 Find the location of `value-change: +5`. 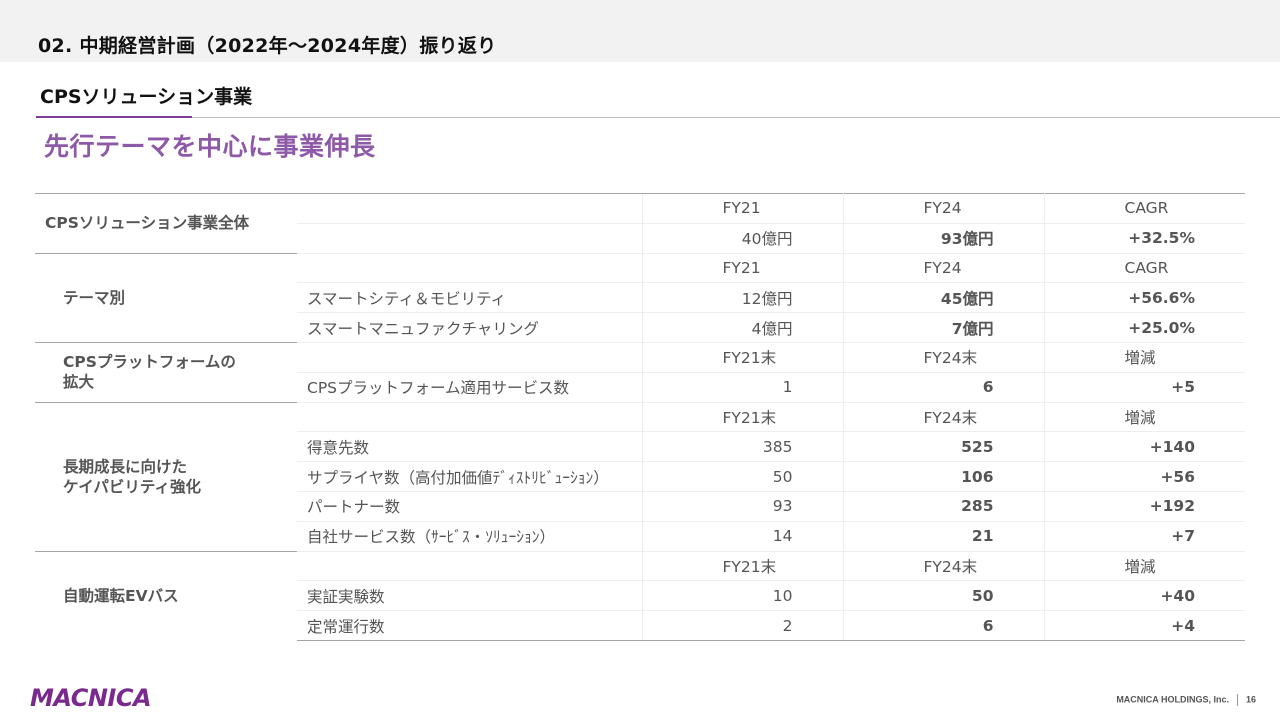

value-change: +5 is located at coordinates (1144, 387).